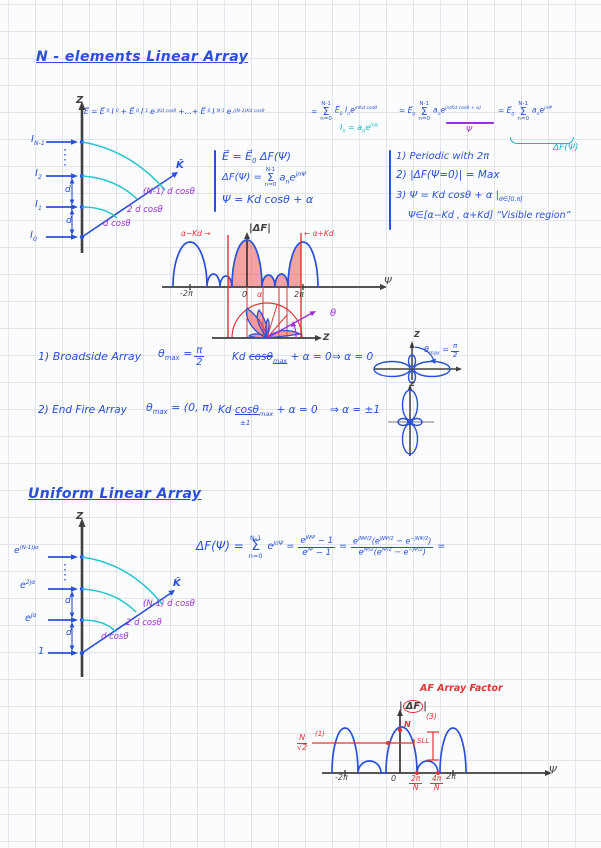 Image resolution: width=601 pixels, height=848 pixels. What do you see at coordinates (175, 355) in the screenshot?
I see `theta-max-eq: θmax =` at bounding box center [175, 355].